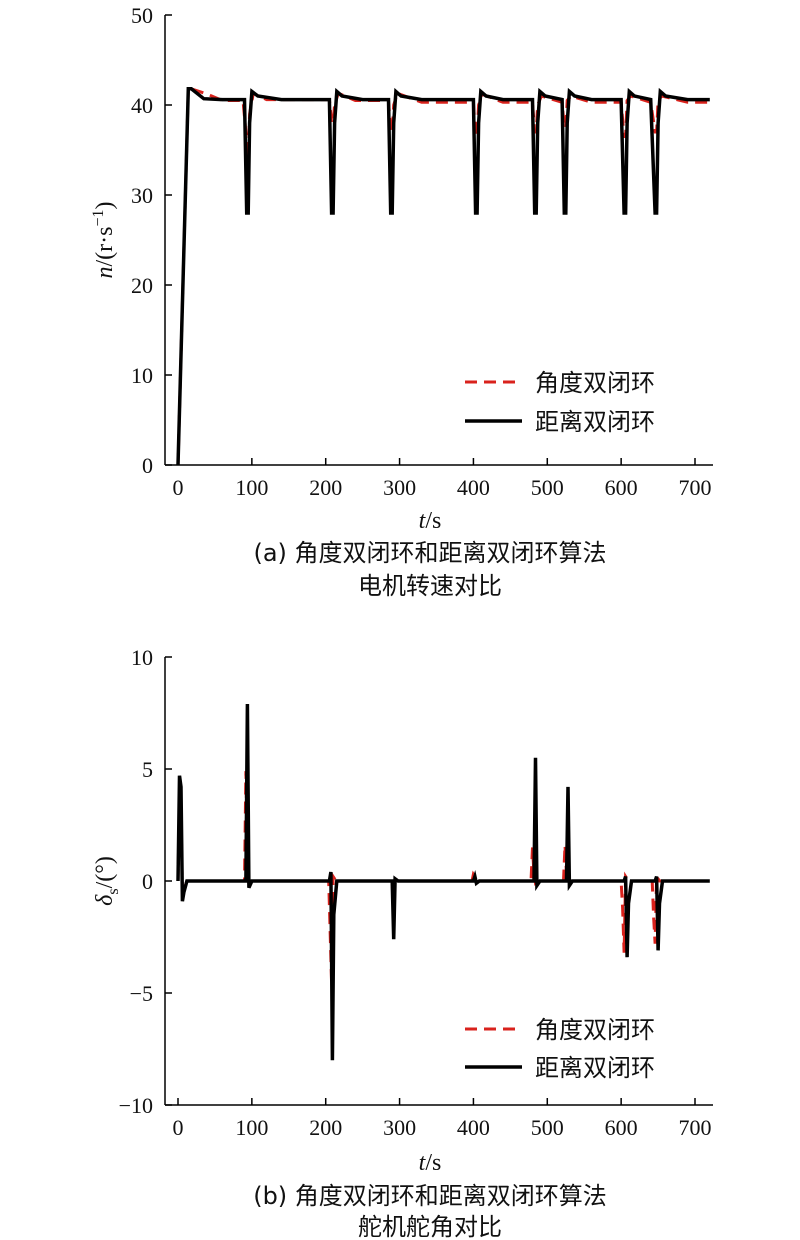 This screenshot has height=1240, width=800. What do you see at coordinates (442, 1119) in the screenshot?
I see `x-ticks-b: 0 100 200 300 400 500 600 700` at bounding box center [442, 1119].